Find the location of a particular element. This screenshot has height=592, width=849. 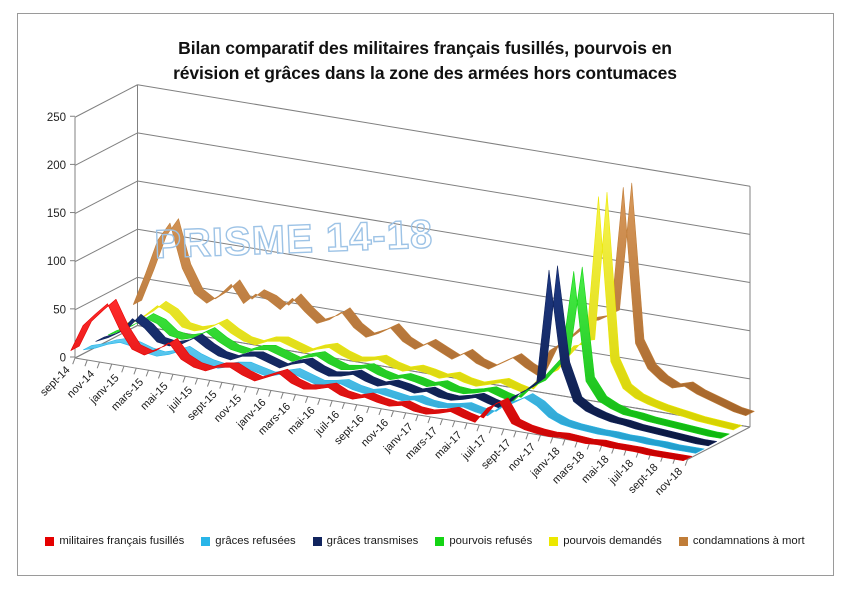

legend-item-0: militaires français fusillés is located at coordinates (115, 541).